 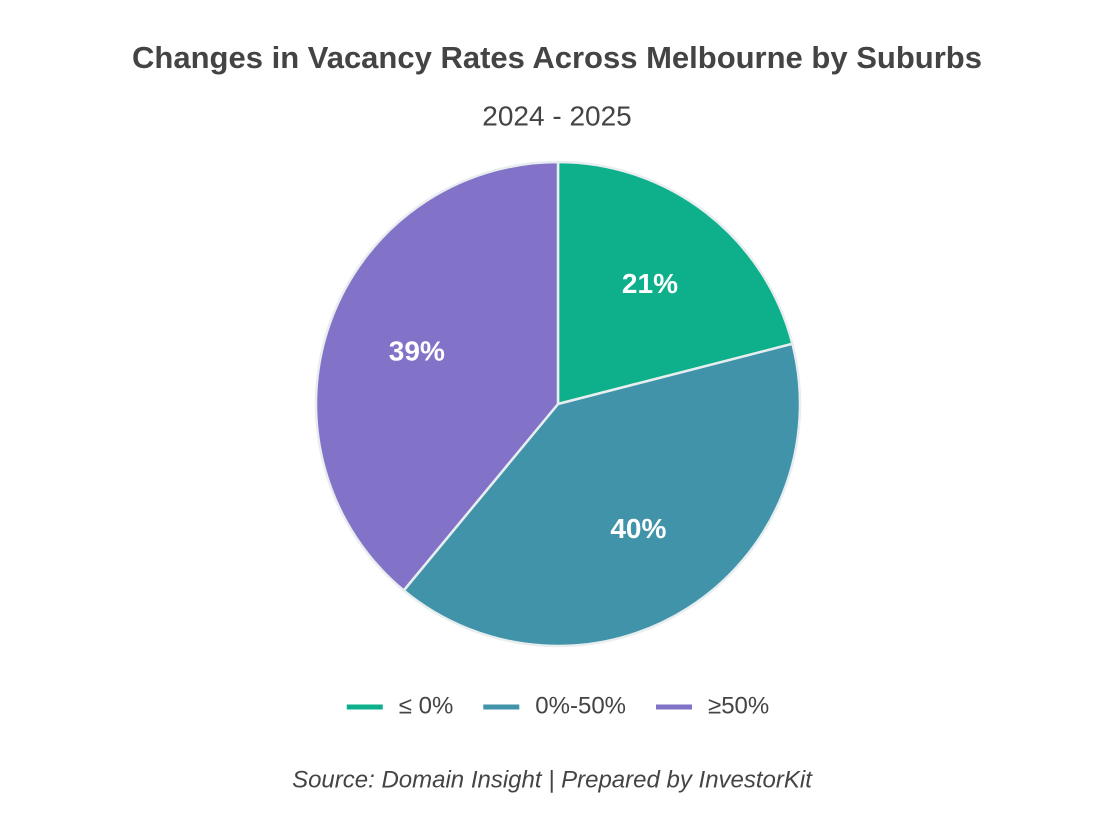 I want to click on legend-label: 0%-50%, so click(x=580, y=705).